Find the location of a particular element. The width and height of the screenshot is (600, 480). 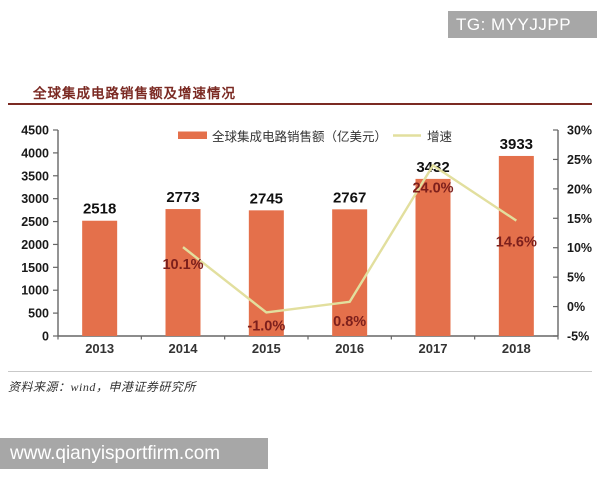

y-left-tick-label: 4500 is located at coordinates (35, 131).